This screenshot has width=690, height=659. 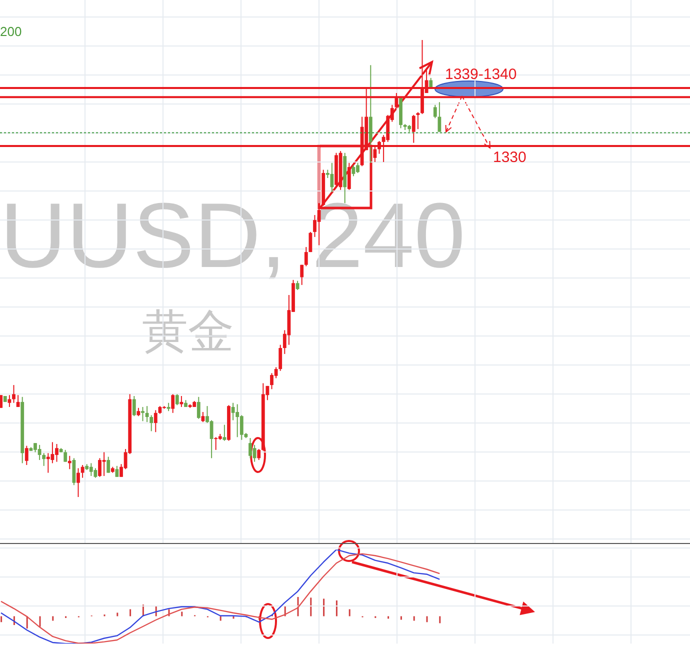 What do you see at coordinates (481, 74) in the screenshot?
I see `text: 1339-1340` at bounding box center [481, 74].